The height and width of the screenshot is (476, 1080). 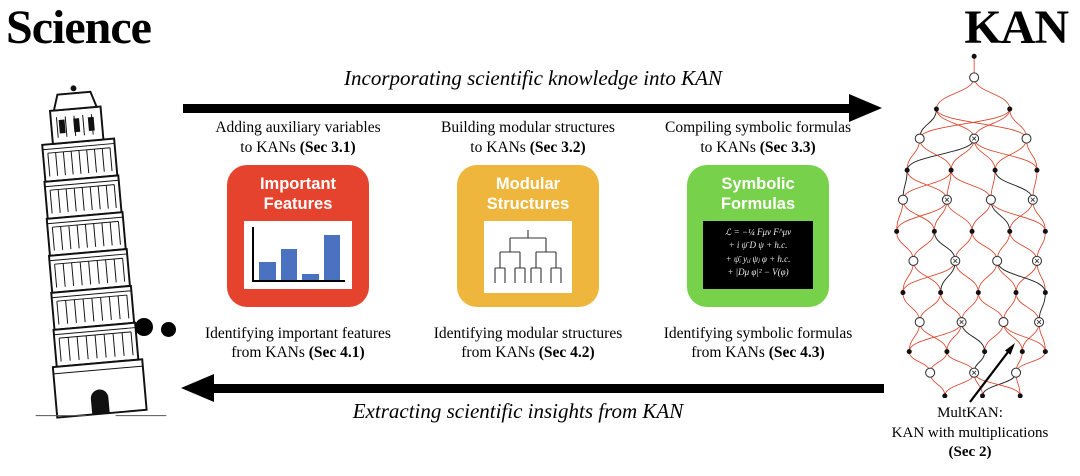 What do you see at coordinates (865, 108) in the screenshot?
I see `top-arrow-head-icon` at bounding box center [865, 108].